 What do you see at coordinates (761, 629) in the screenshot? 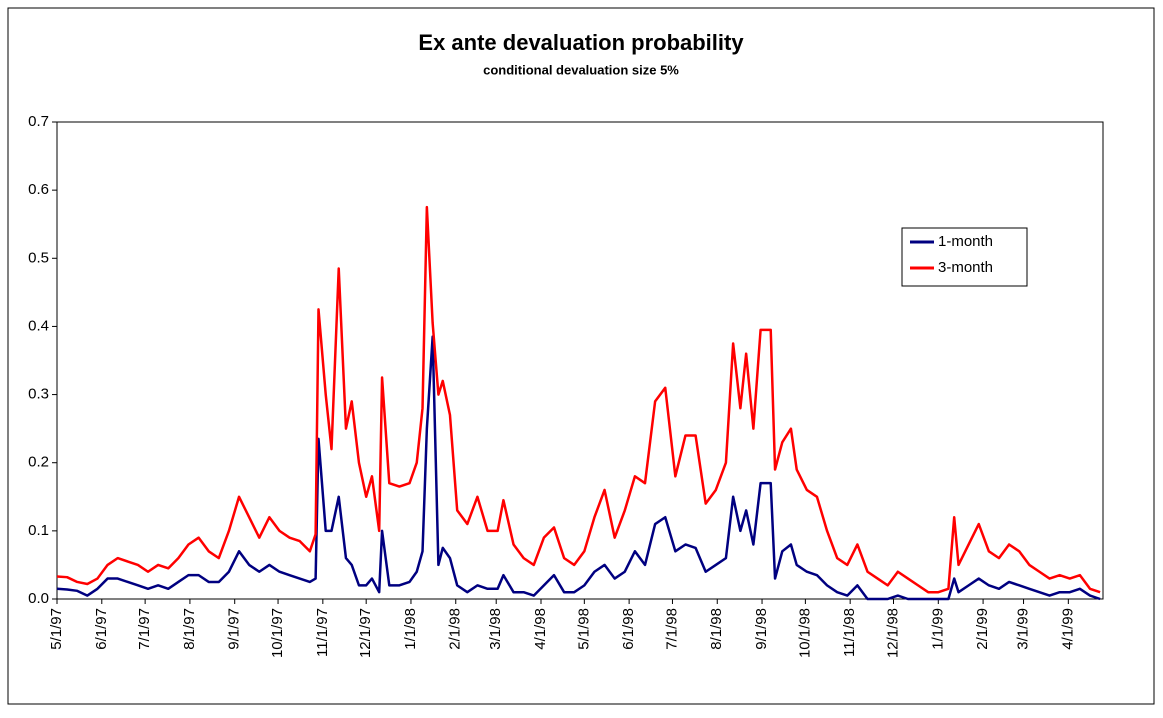
I see `x-tick-label: 9/1/98` at bounding box center [761, 629].